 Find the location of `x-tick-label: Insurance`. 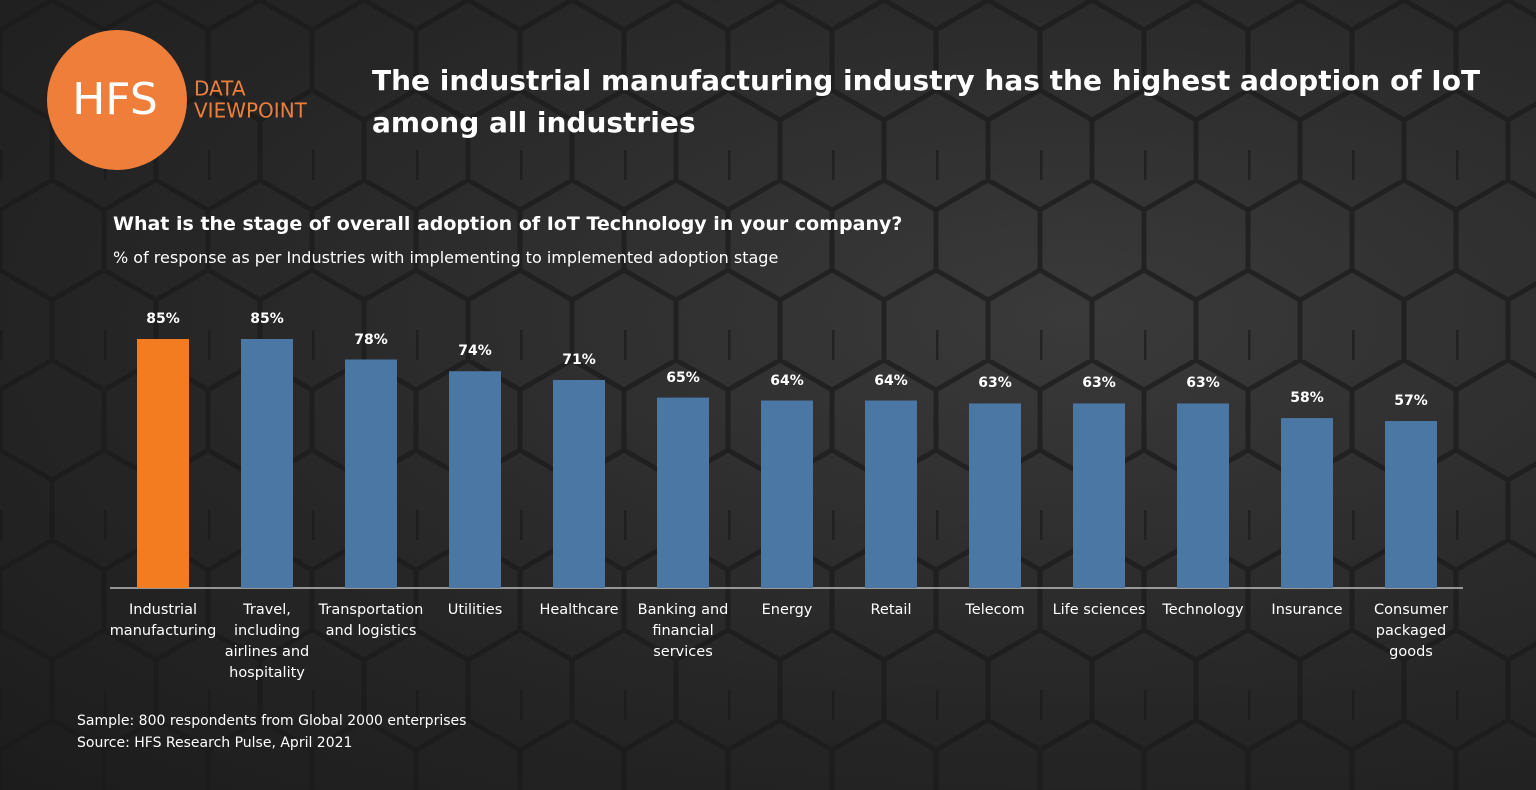

x-tick-label: Insurance is located at coordinates (1307, 610).